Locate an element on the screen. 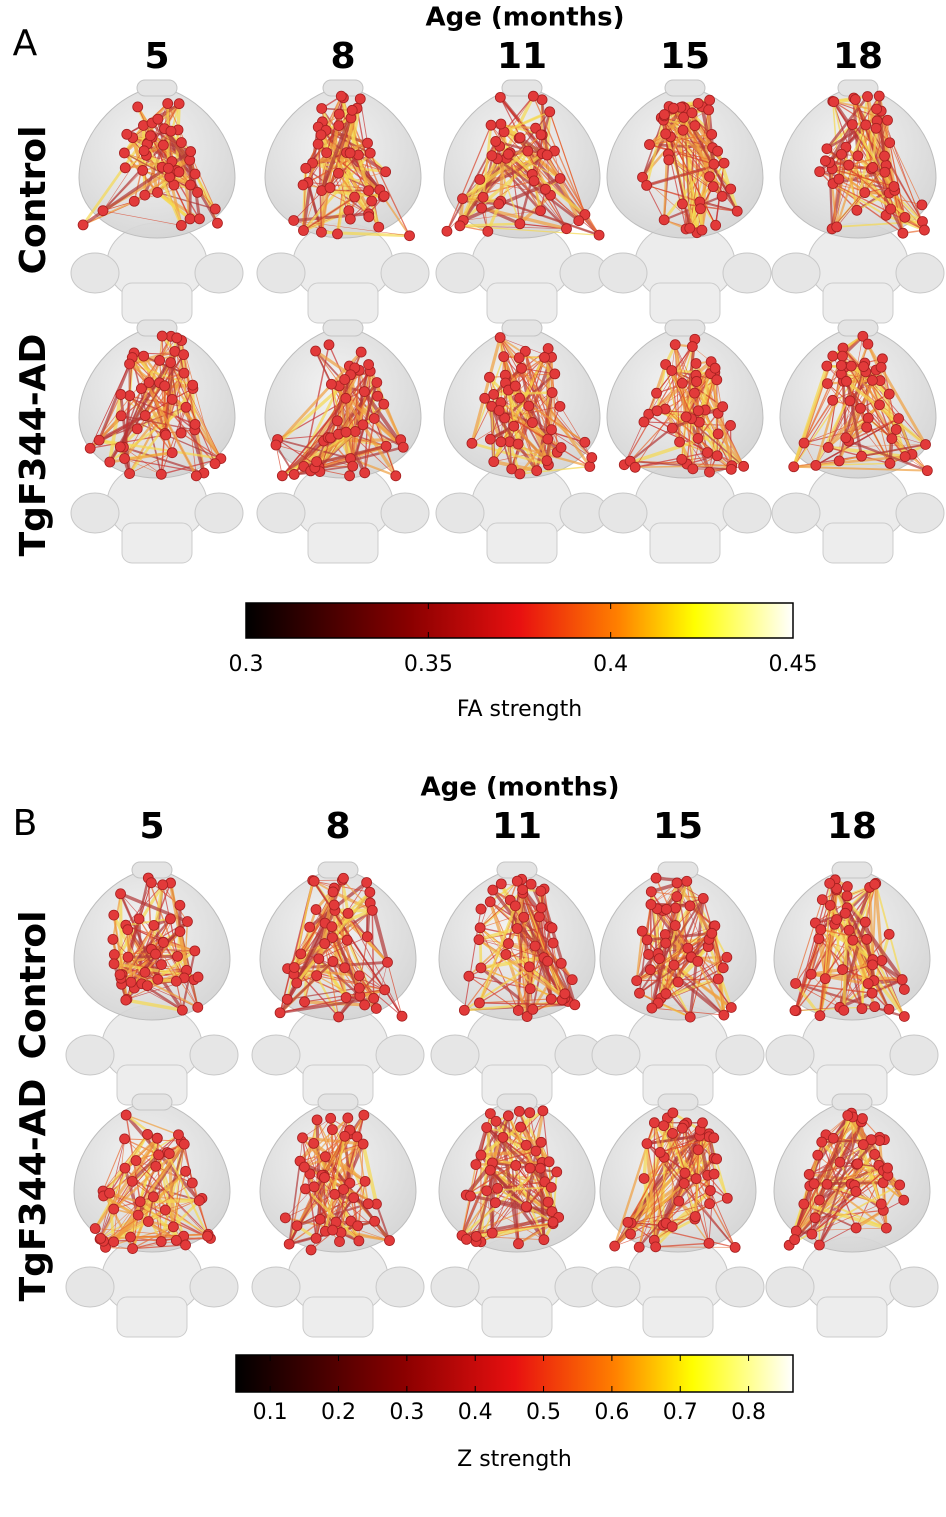  edge is located at coordinates (480, 948).